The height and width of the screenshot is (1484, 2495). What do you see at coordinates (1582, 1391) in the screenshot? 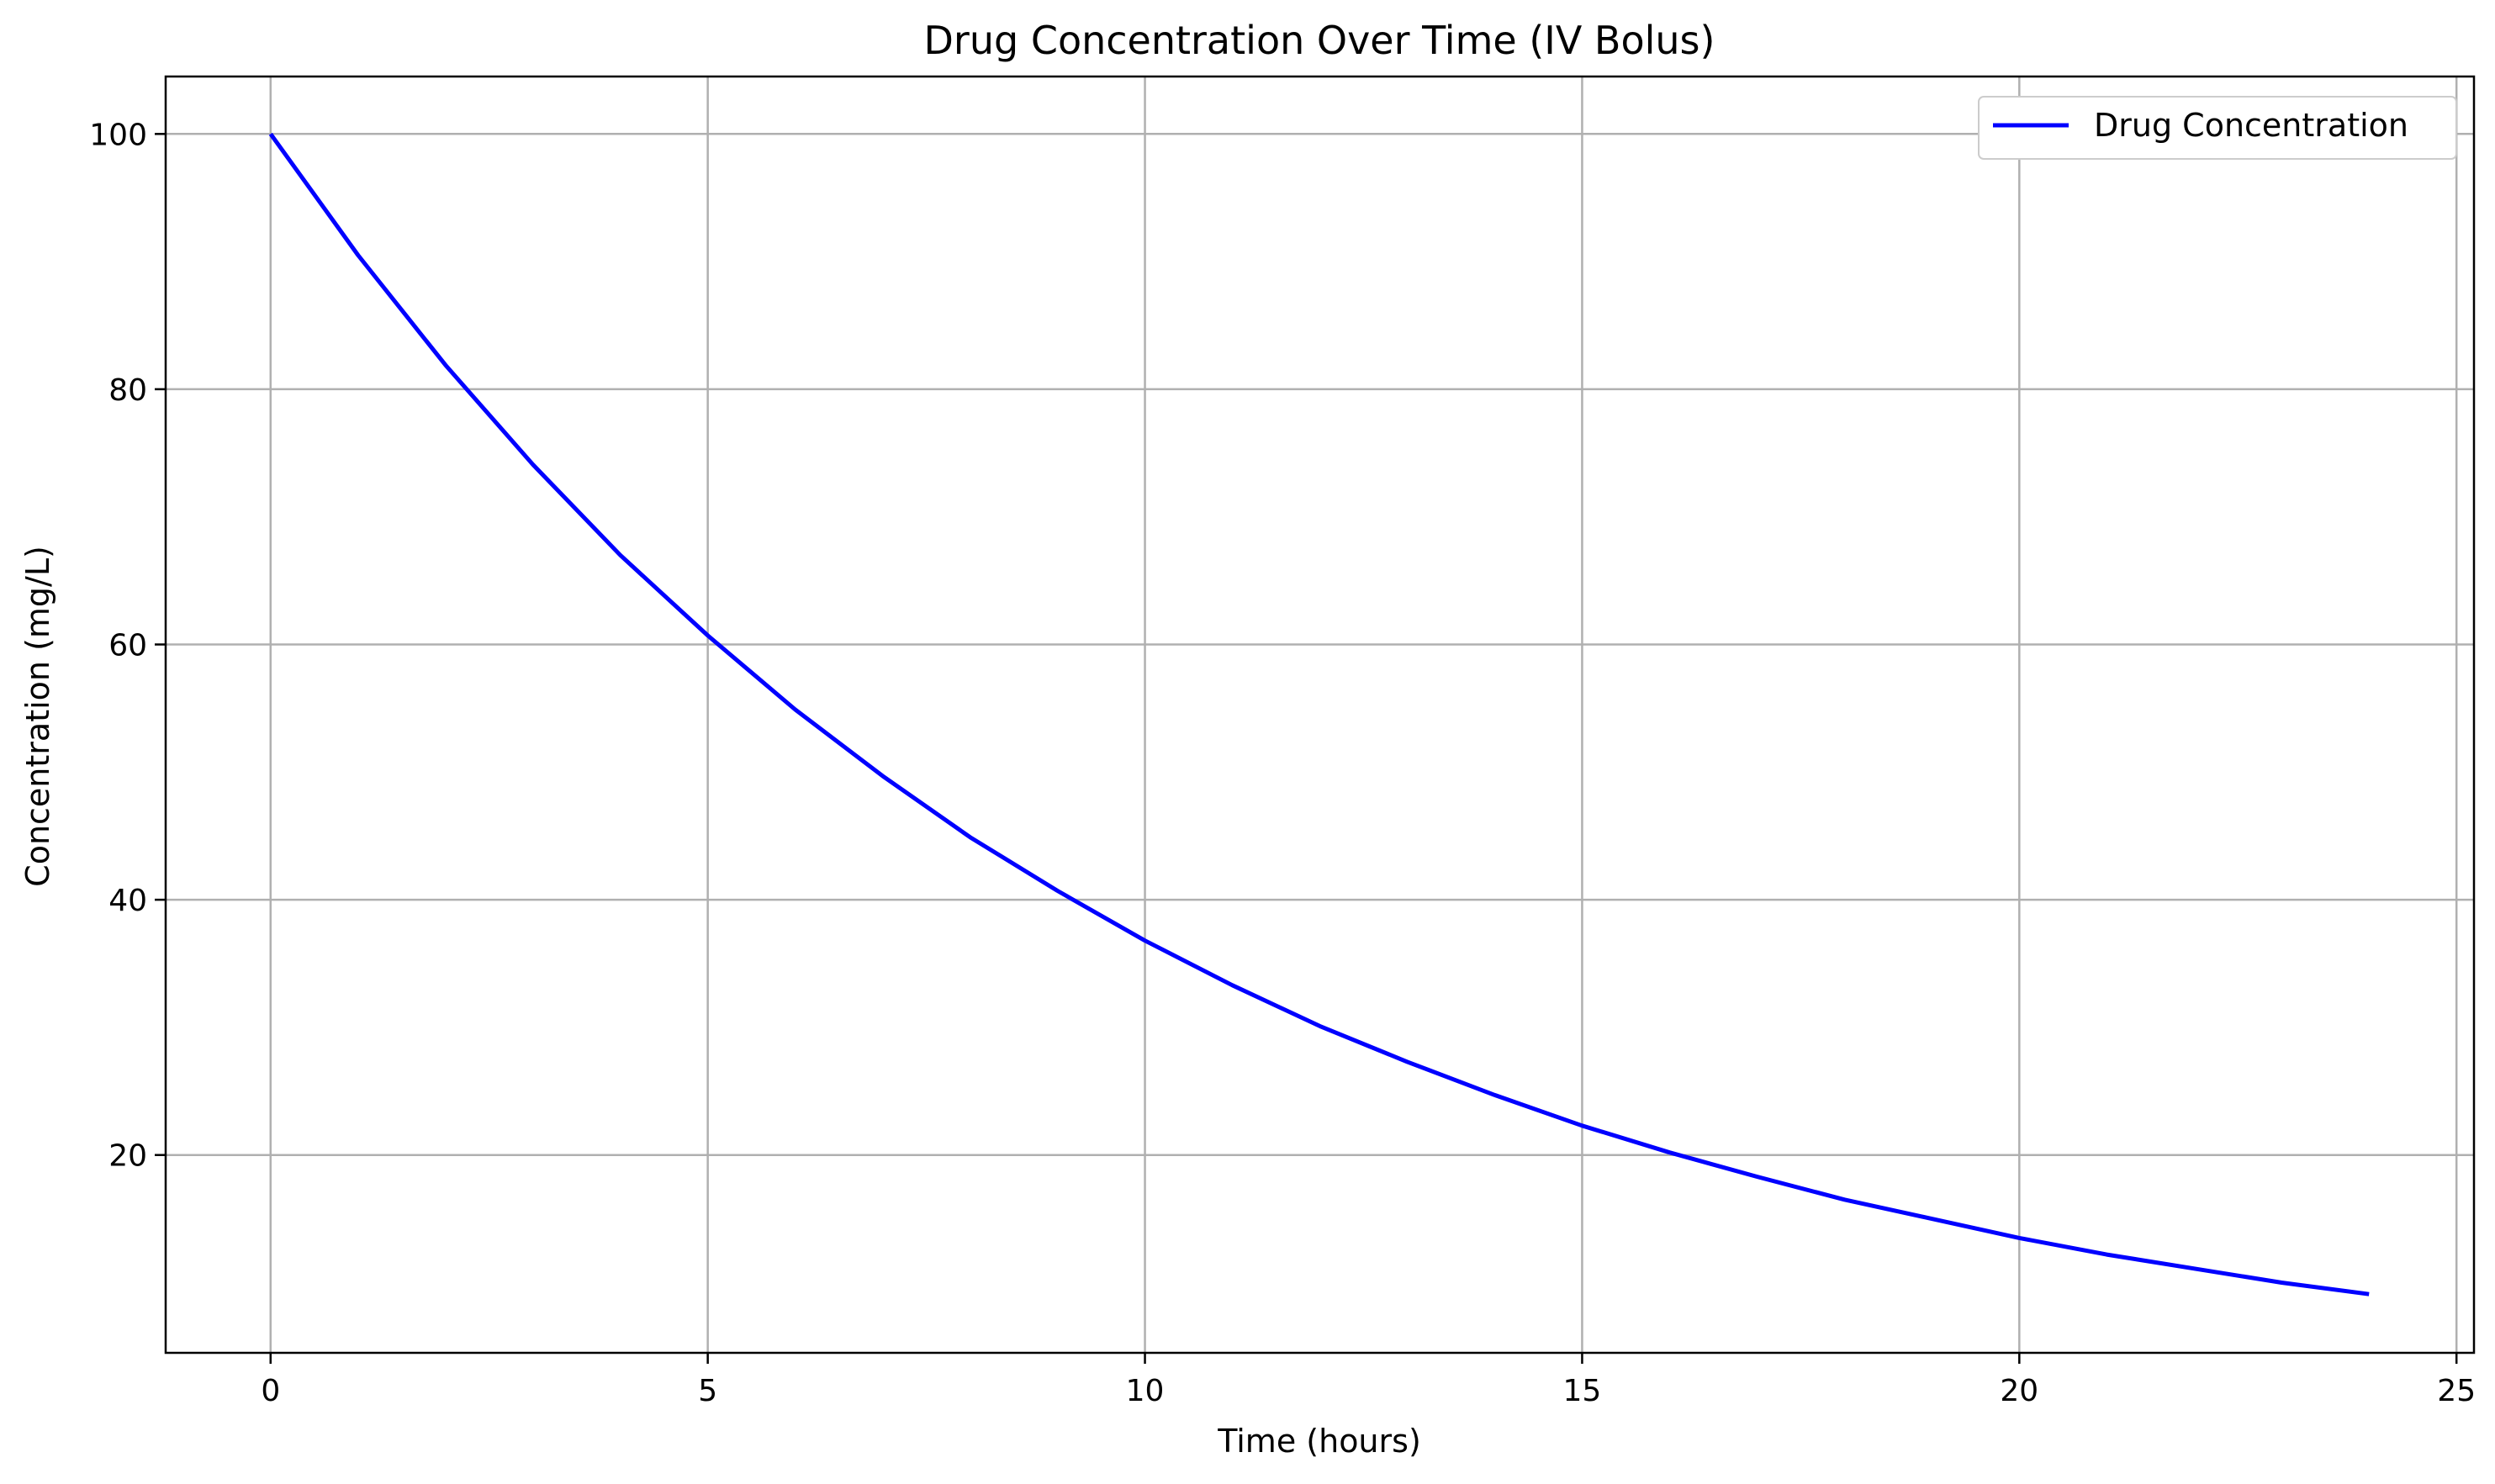
I see `x-tick-label: 15` at bounding box center [1582, 1391].